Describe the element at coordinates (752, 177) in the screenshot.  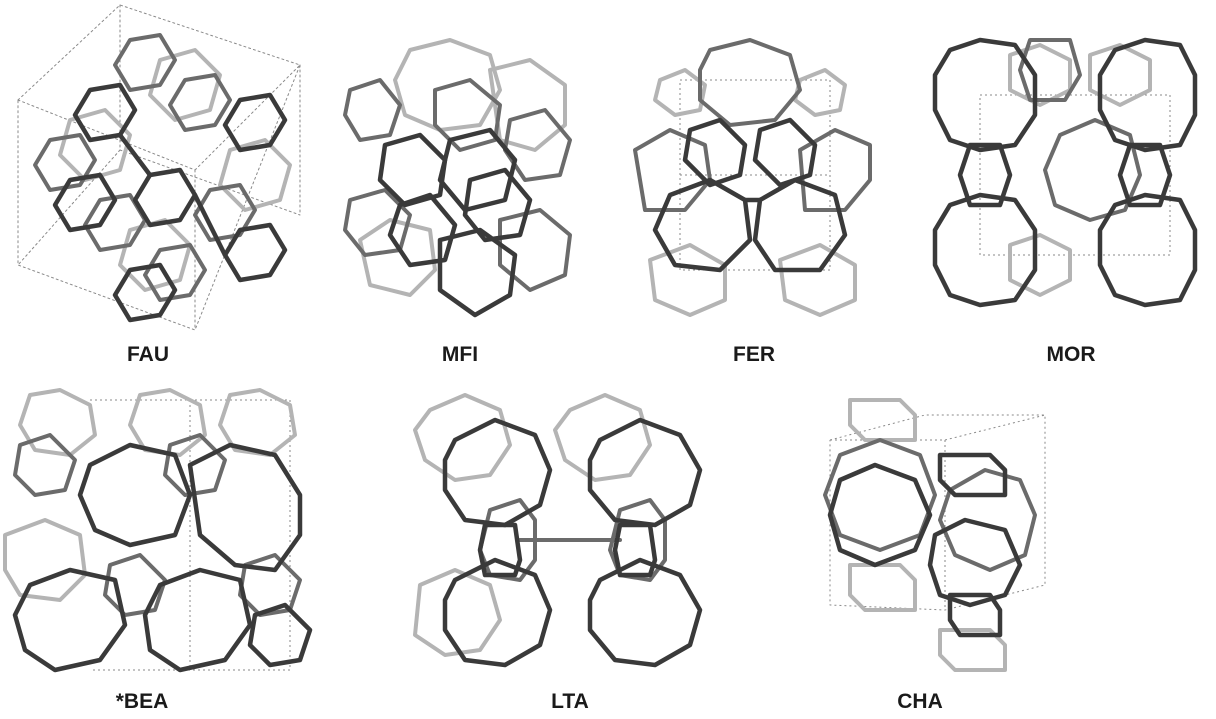
I see `fer-structure` at that location.